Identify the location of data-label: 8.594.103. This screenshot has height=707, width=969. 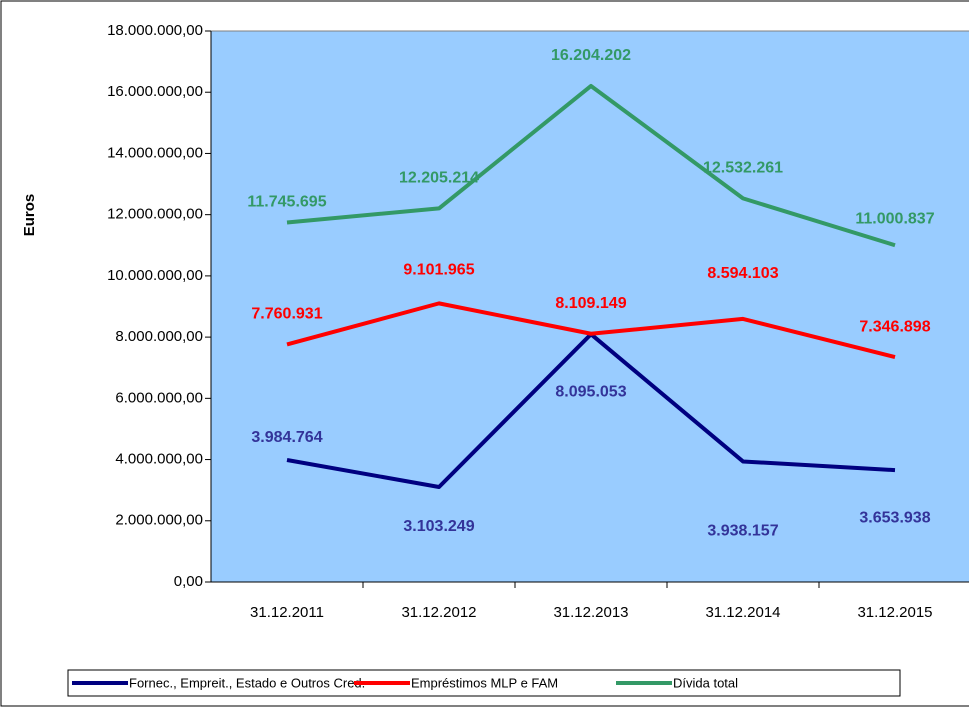
(742, 273).